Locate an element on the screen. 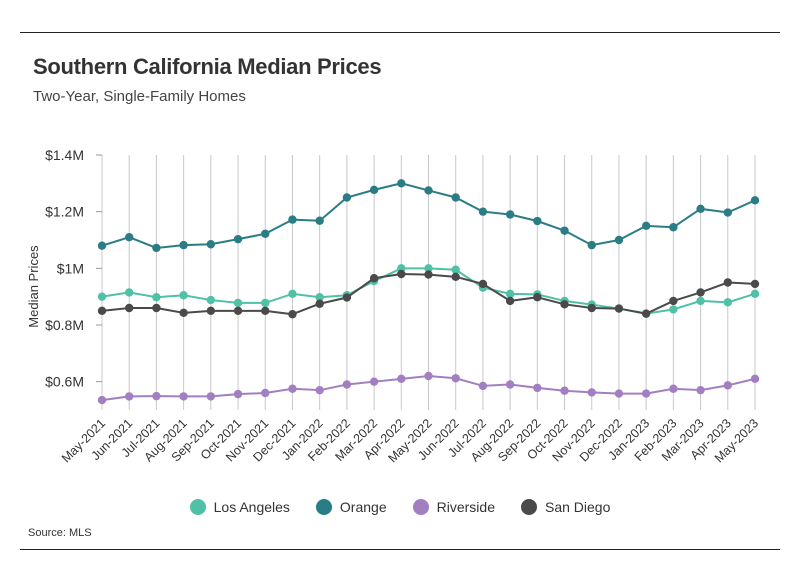 This screenshot has width=800, height=575. top-rule is located at coordinates (400, 32).